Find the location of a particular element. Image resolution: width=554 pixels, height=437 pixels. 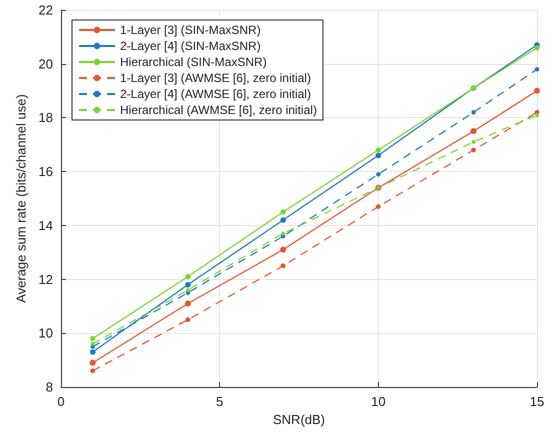

y-tick-label: 8 is located at coordinates (49, 387).